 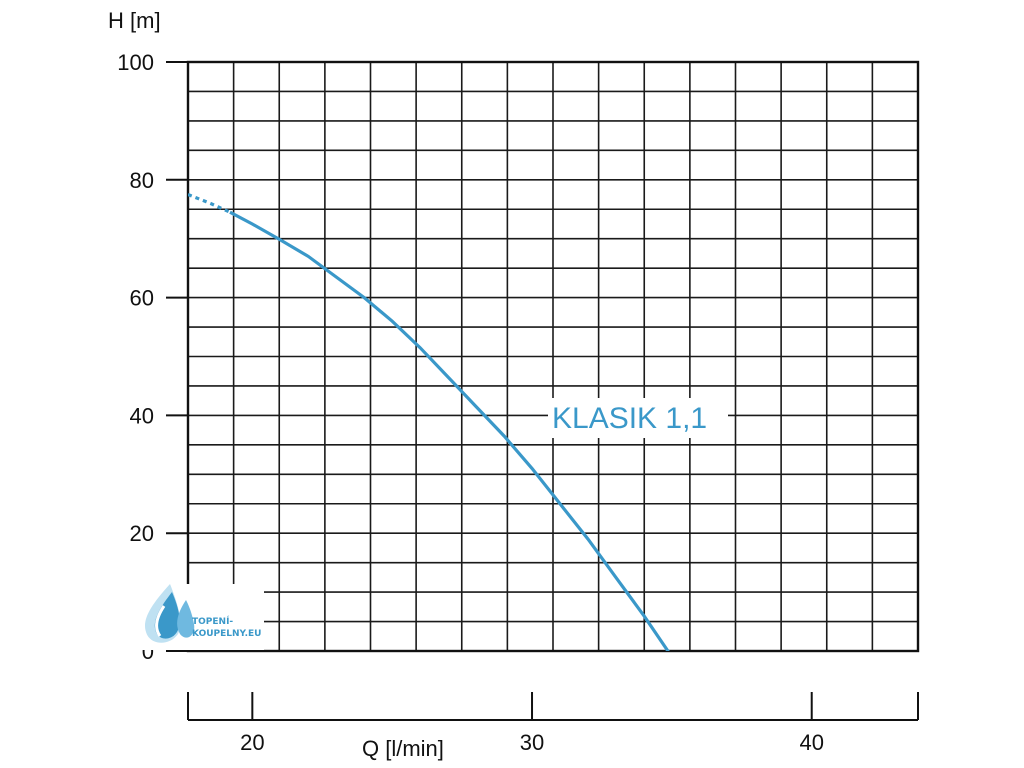 I want to click on x-tick-label: 20, so click(x=252, y=742).